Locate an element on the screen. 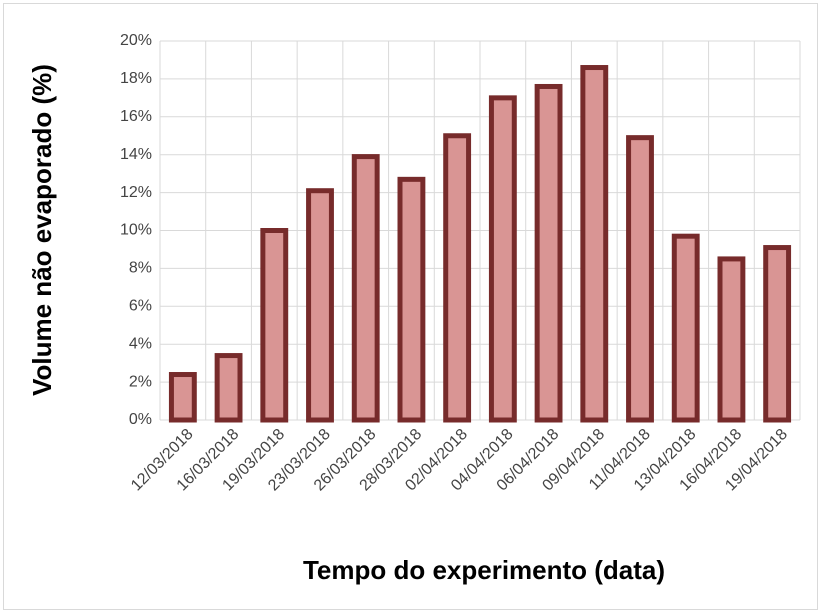  y-tick-label: 18% is located at coordinates (136, 78).